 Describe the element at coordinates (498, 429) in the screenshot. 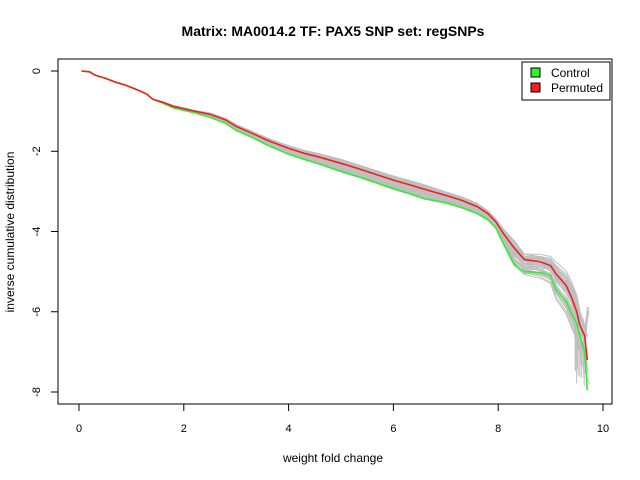

I see `x-tick-label: 8` at that location.